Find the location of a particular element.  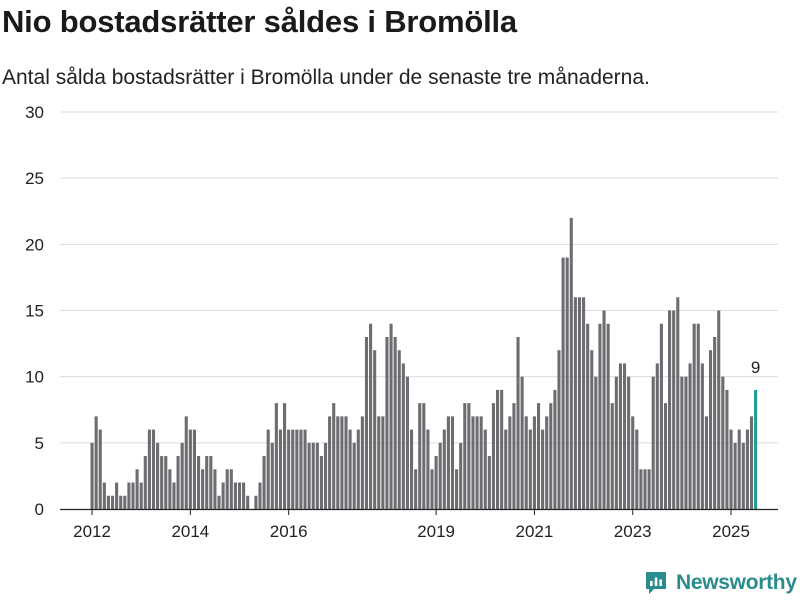

bar-highlight is located at coordinates (756, 449).